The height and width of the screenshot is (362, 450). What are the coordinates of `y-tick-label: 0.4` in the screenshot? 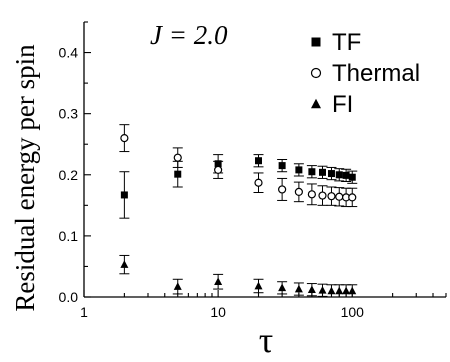 It's located at (69, 53).